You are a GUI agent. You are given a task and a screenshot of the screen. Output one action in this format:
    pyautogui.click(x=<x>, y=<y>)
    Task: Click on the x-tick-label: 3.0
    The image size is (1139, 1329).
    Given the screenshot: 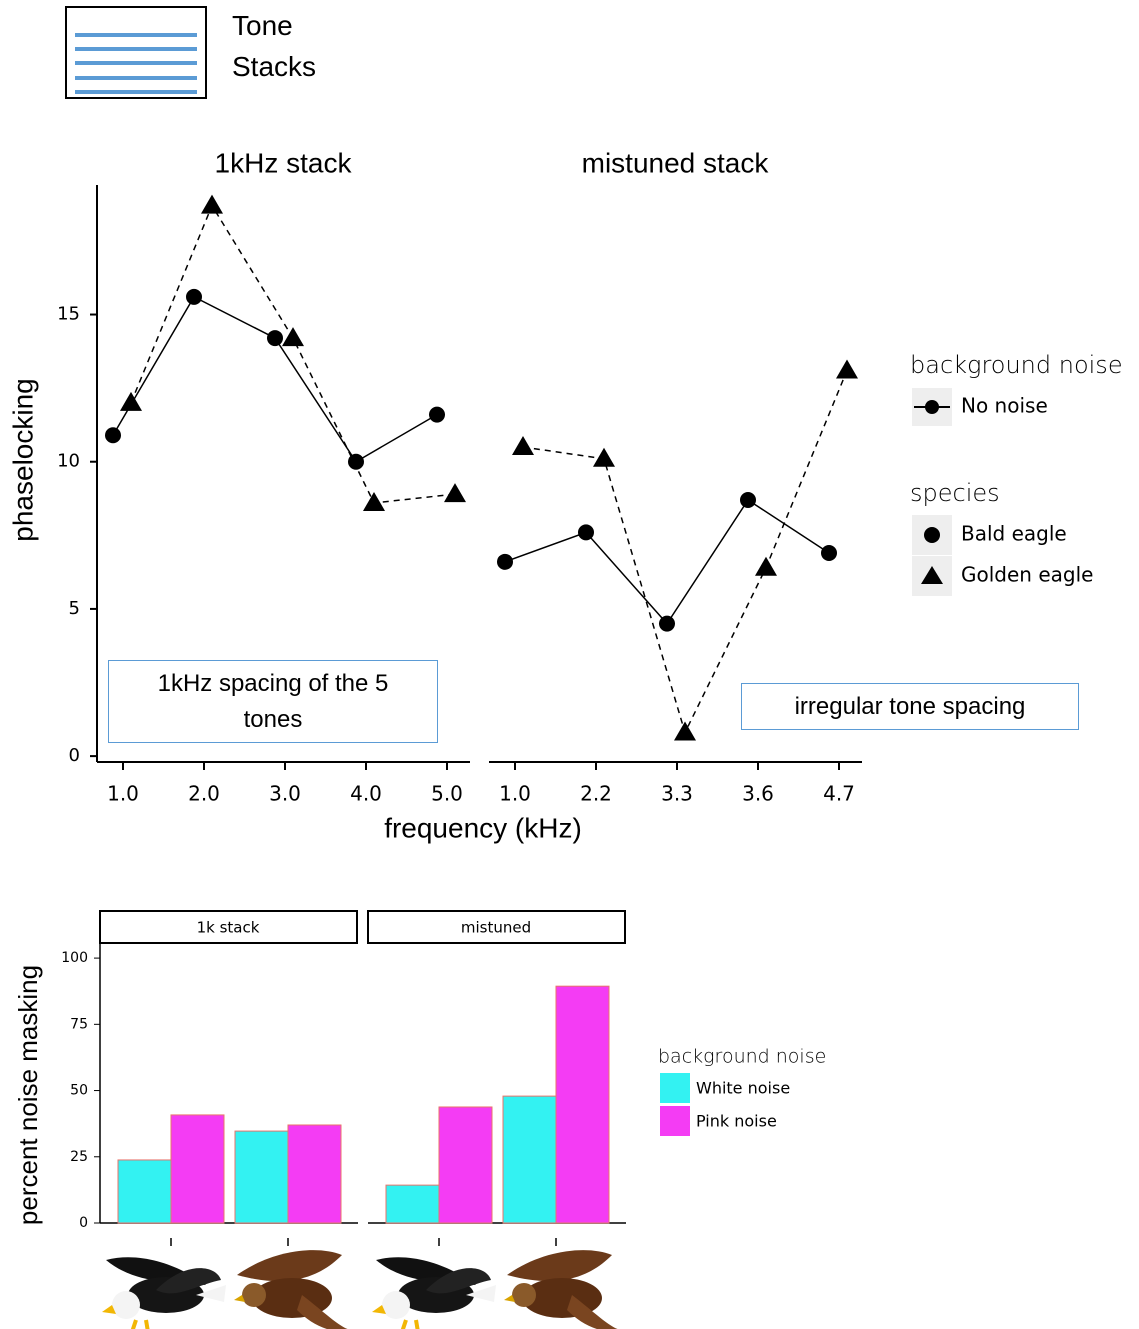 What is the action you would take?
    pyautogui.click(x=285, y=794)
    